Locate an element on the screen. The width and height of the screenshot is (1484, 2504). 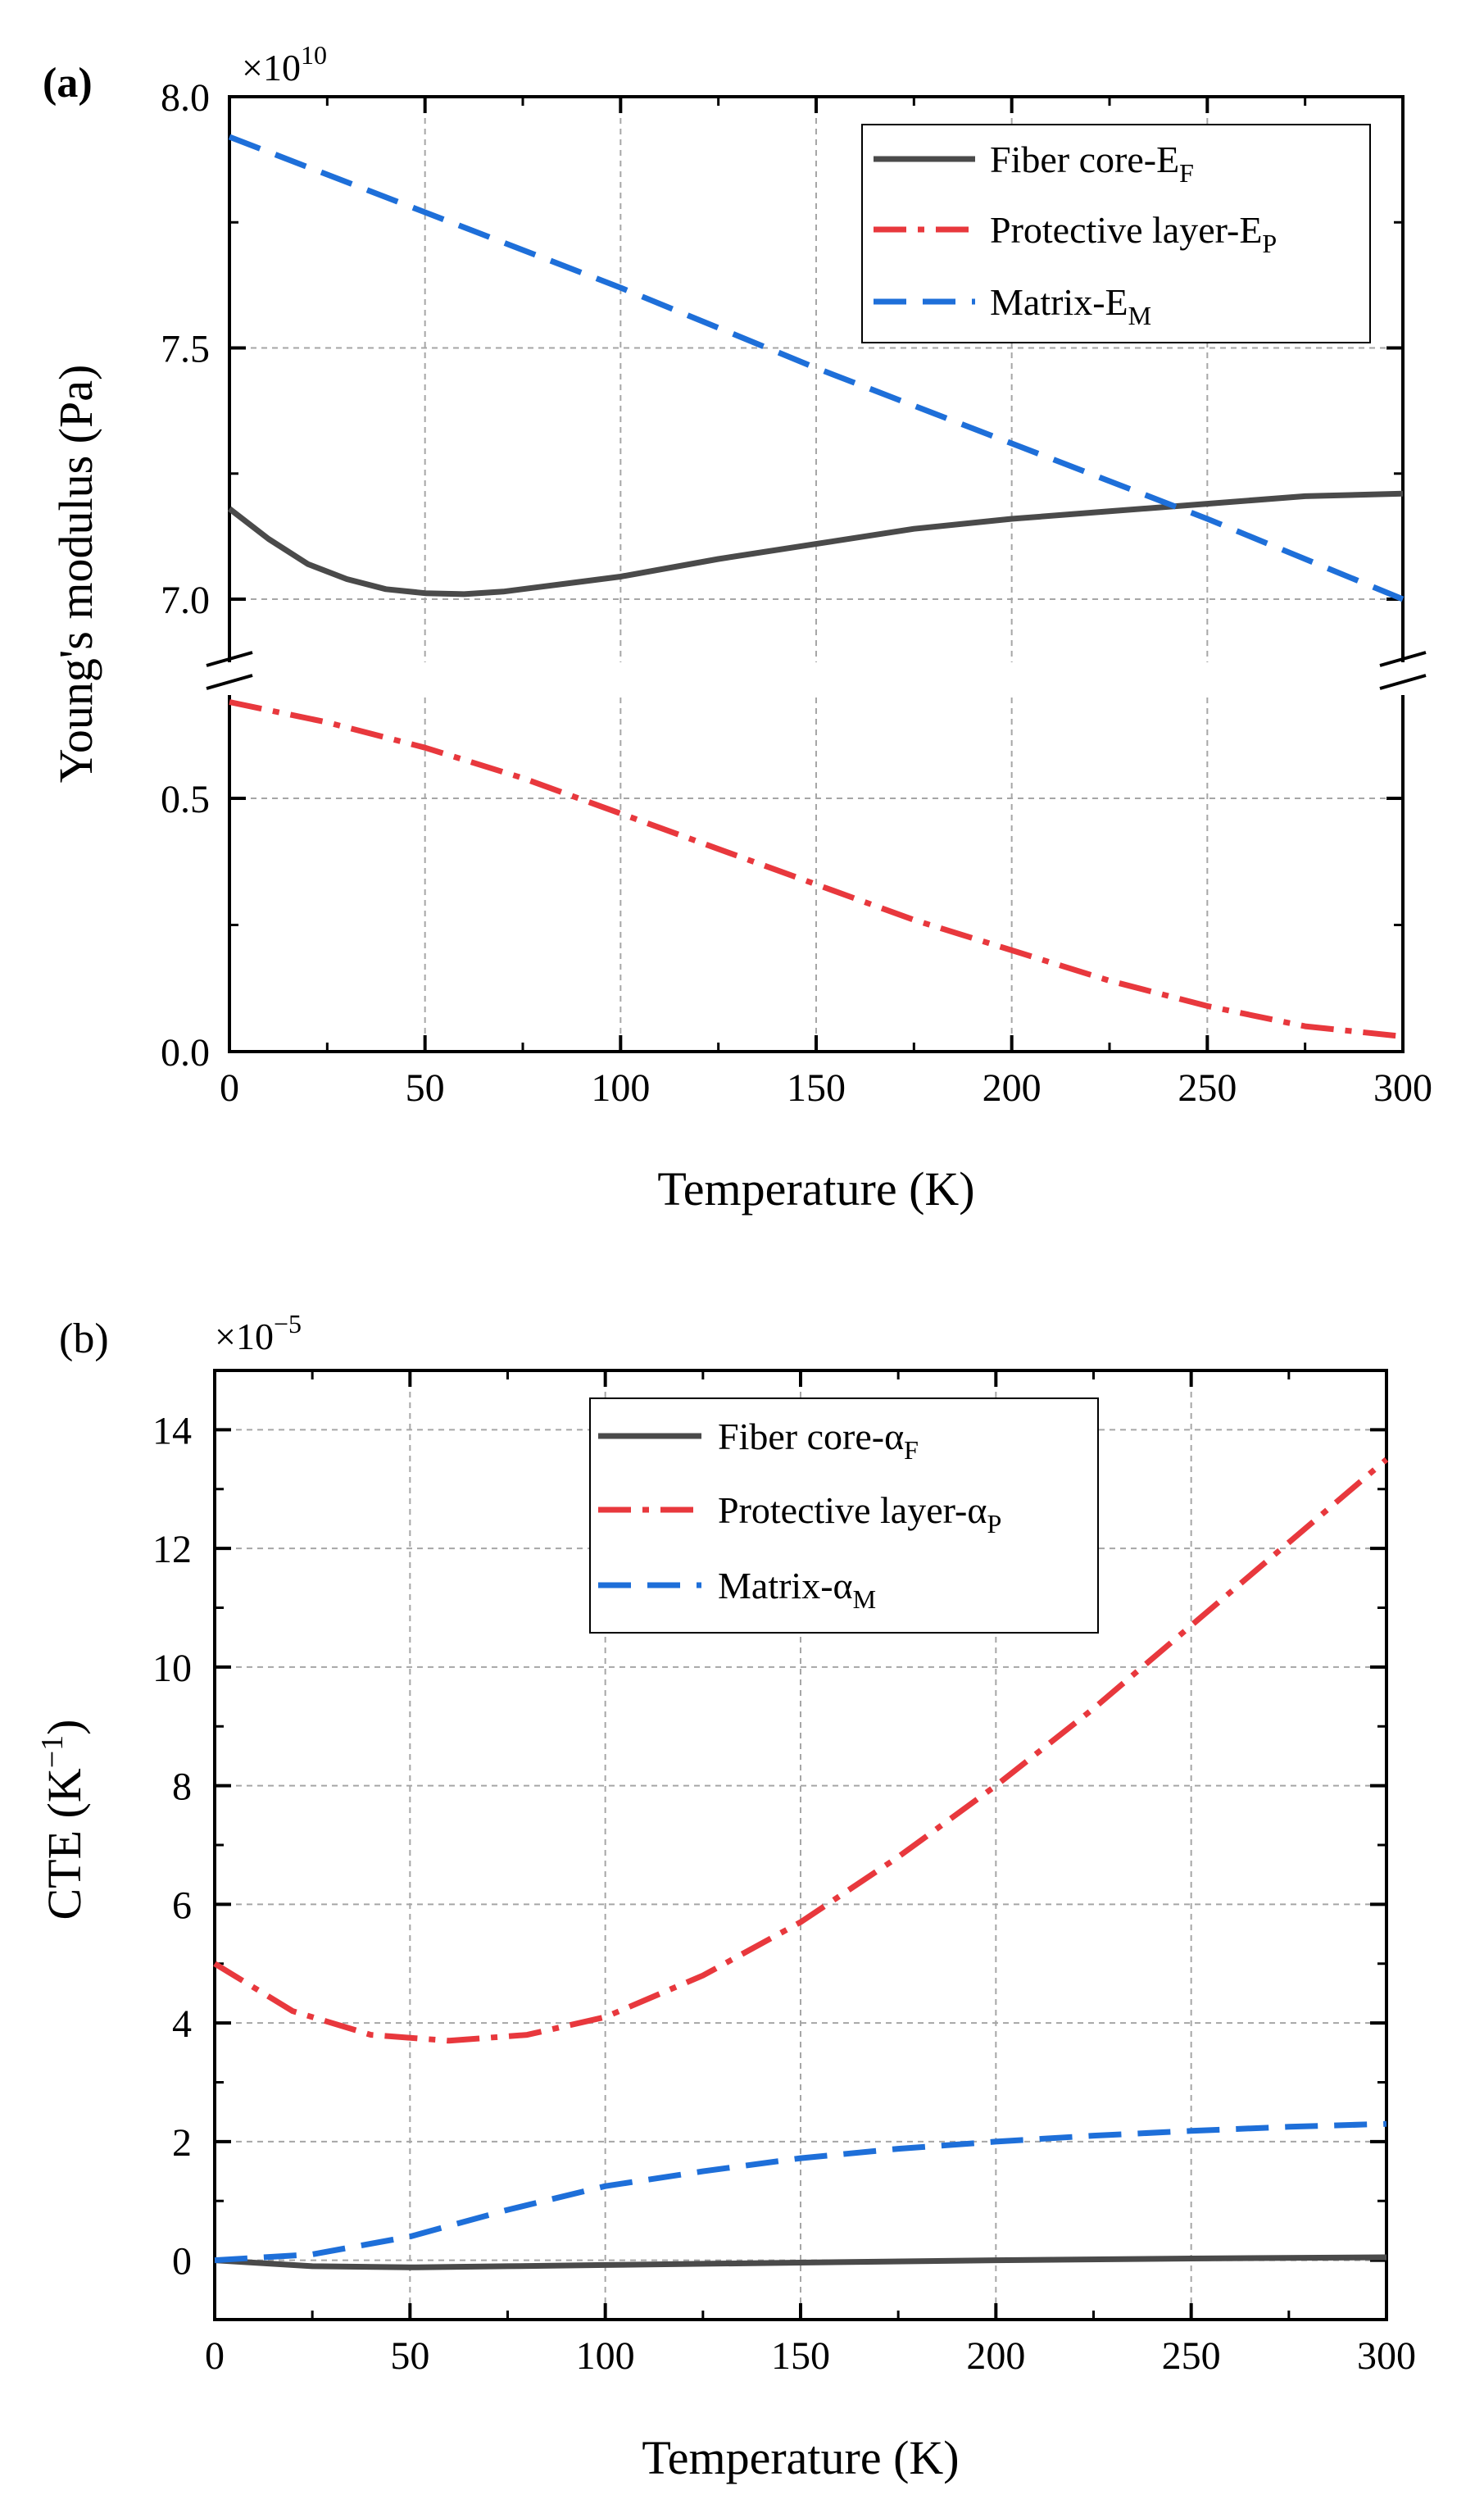
y-tick-label-a: 0.5 is located at coordinates (185, 800).